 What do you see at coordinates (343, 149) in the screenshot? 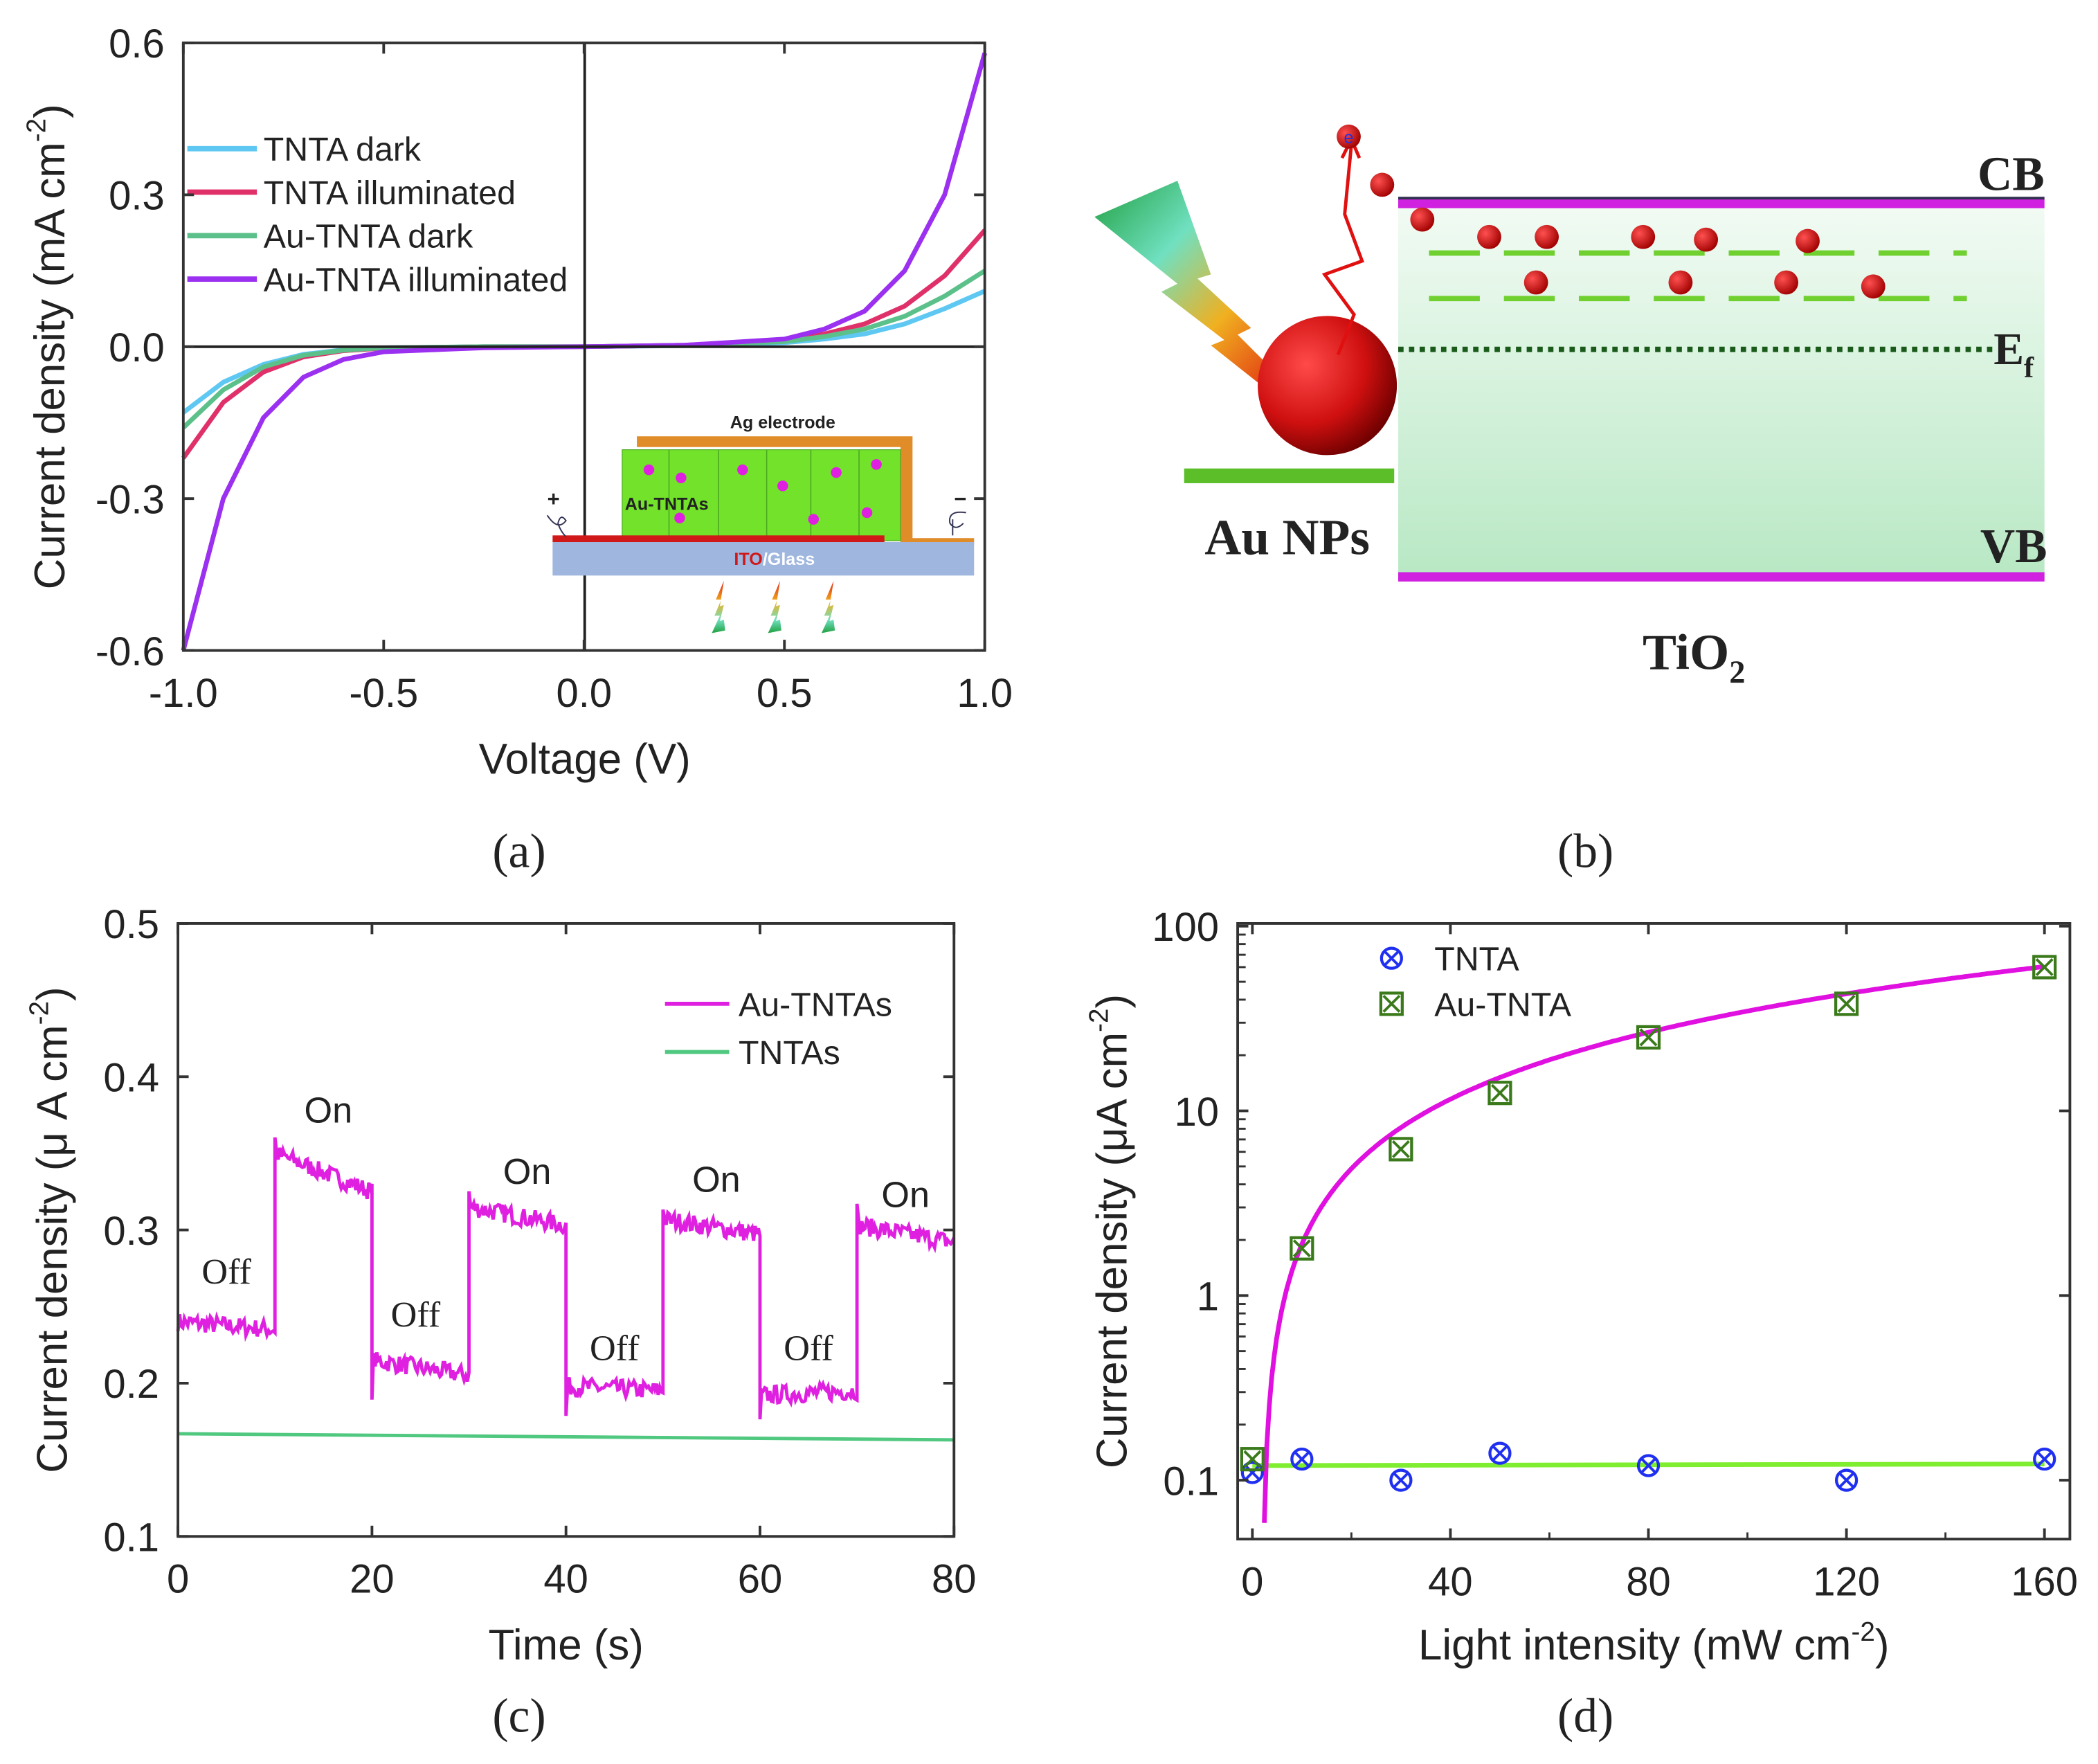
I see `legend-label: TNTA dark` at bounding box center [343, 149].